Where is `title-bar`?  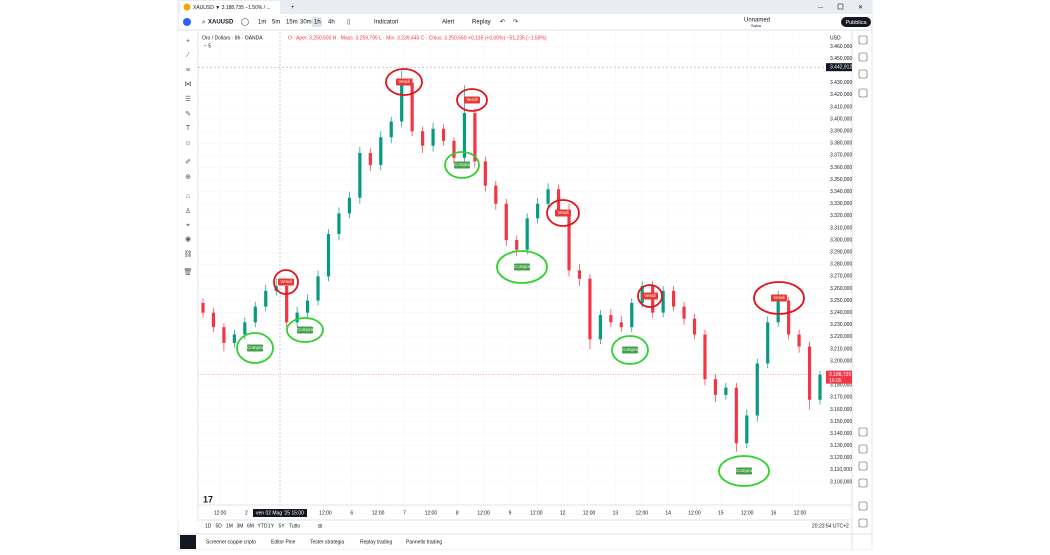 title-bar is located at coordinates (525, 7).